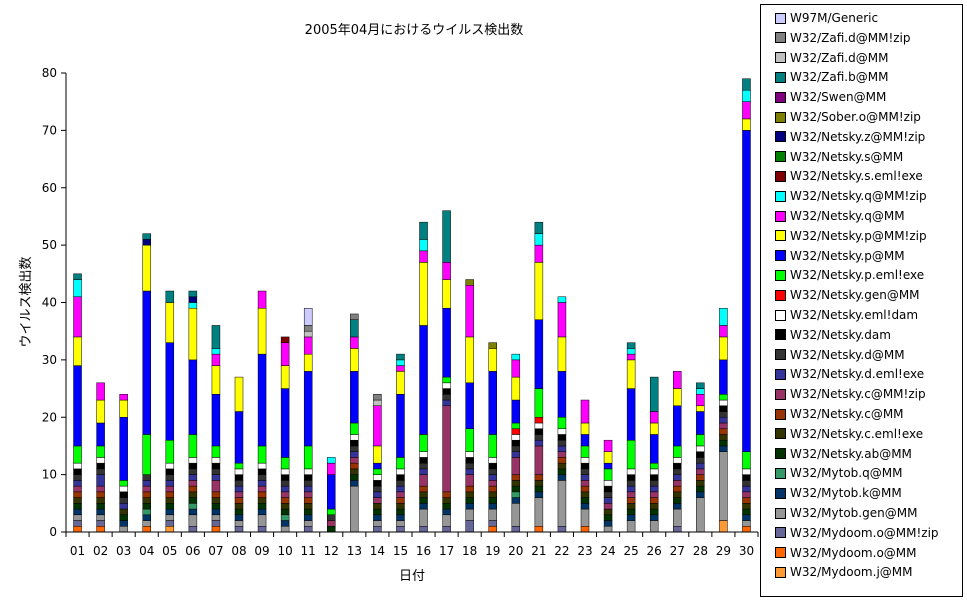  What do you see at coordinates (585, 483) in the screenshot?
I see `bar-segment-23-s9` at bounding box center [585, 483].